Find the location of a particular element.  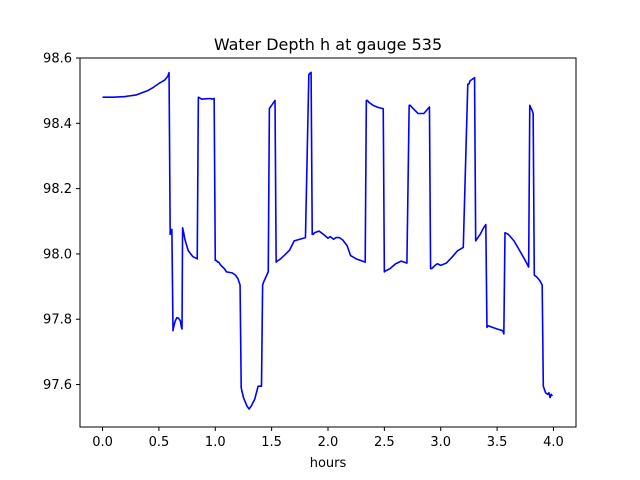

x-axis: 0.0 0.5 1.0 1.5 2.0 2.5 3.0 3.5 4.0 is located at coordinates (328, 438).